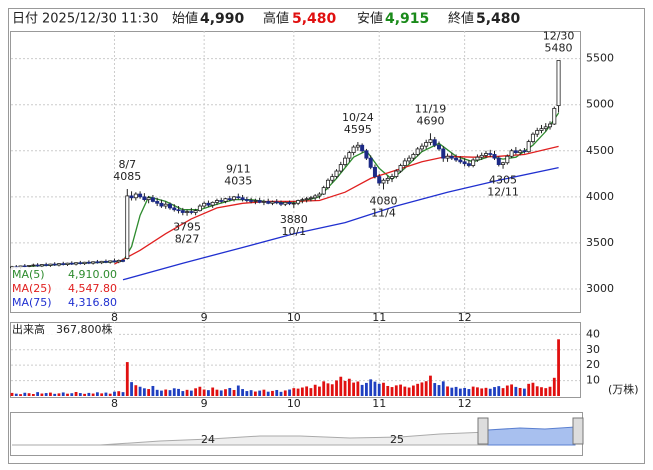 The width and height of the screenshot is (653, 470). What do you see at coordinates (100, 19) in the screenshot?
I see `header-value: 2025/12/30 11:30` at bounding box center [100, 19].